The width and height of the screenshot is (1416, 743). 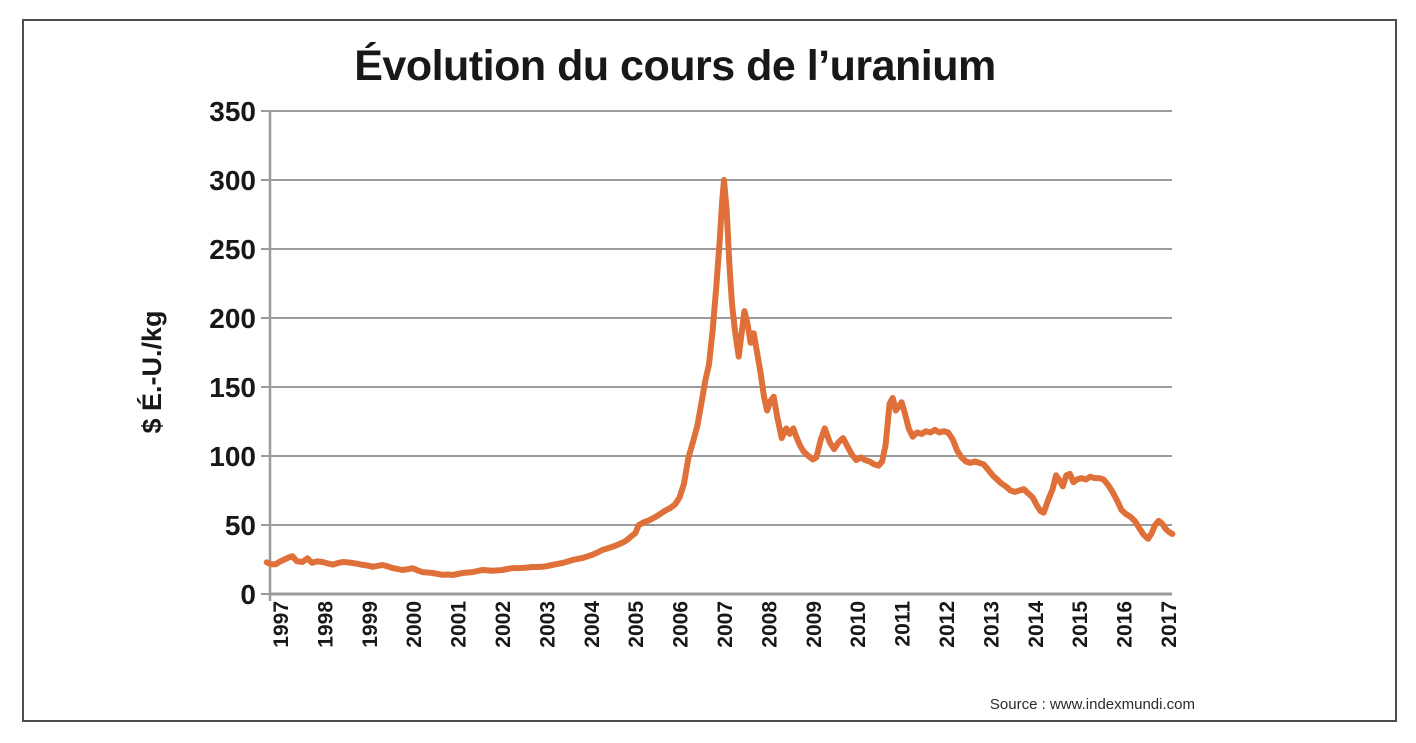 I want to click on y-tick-label: 200, so click(x=232, y=318).